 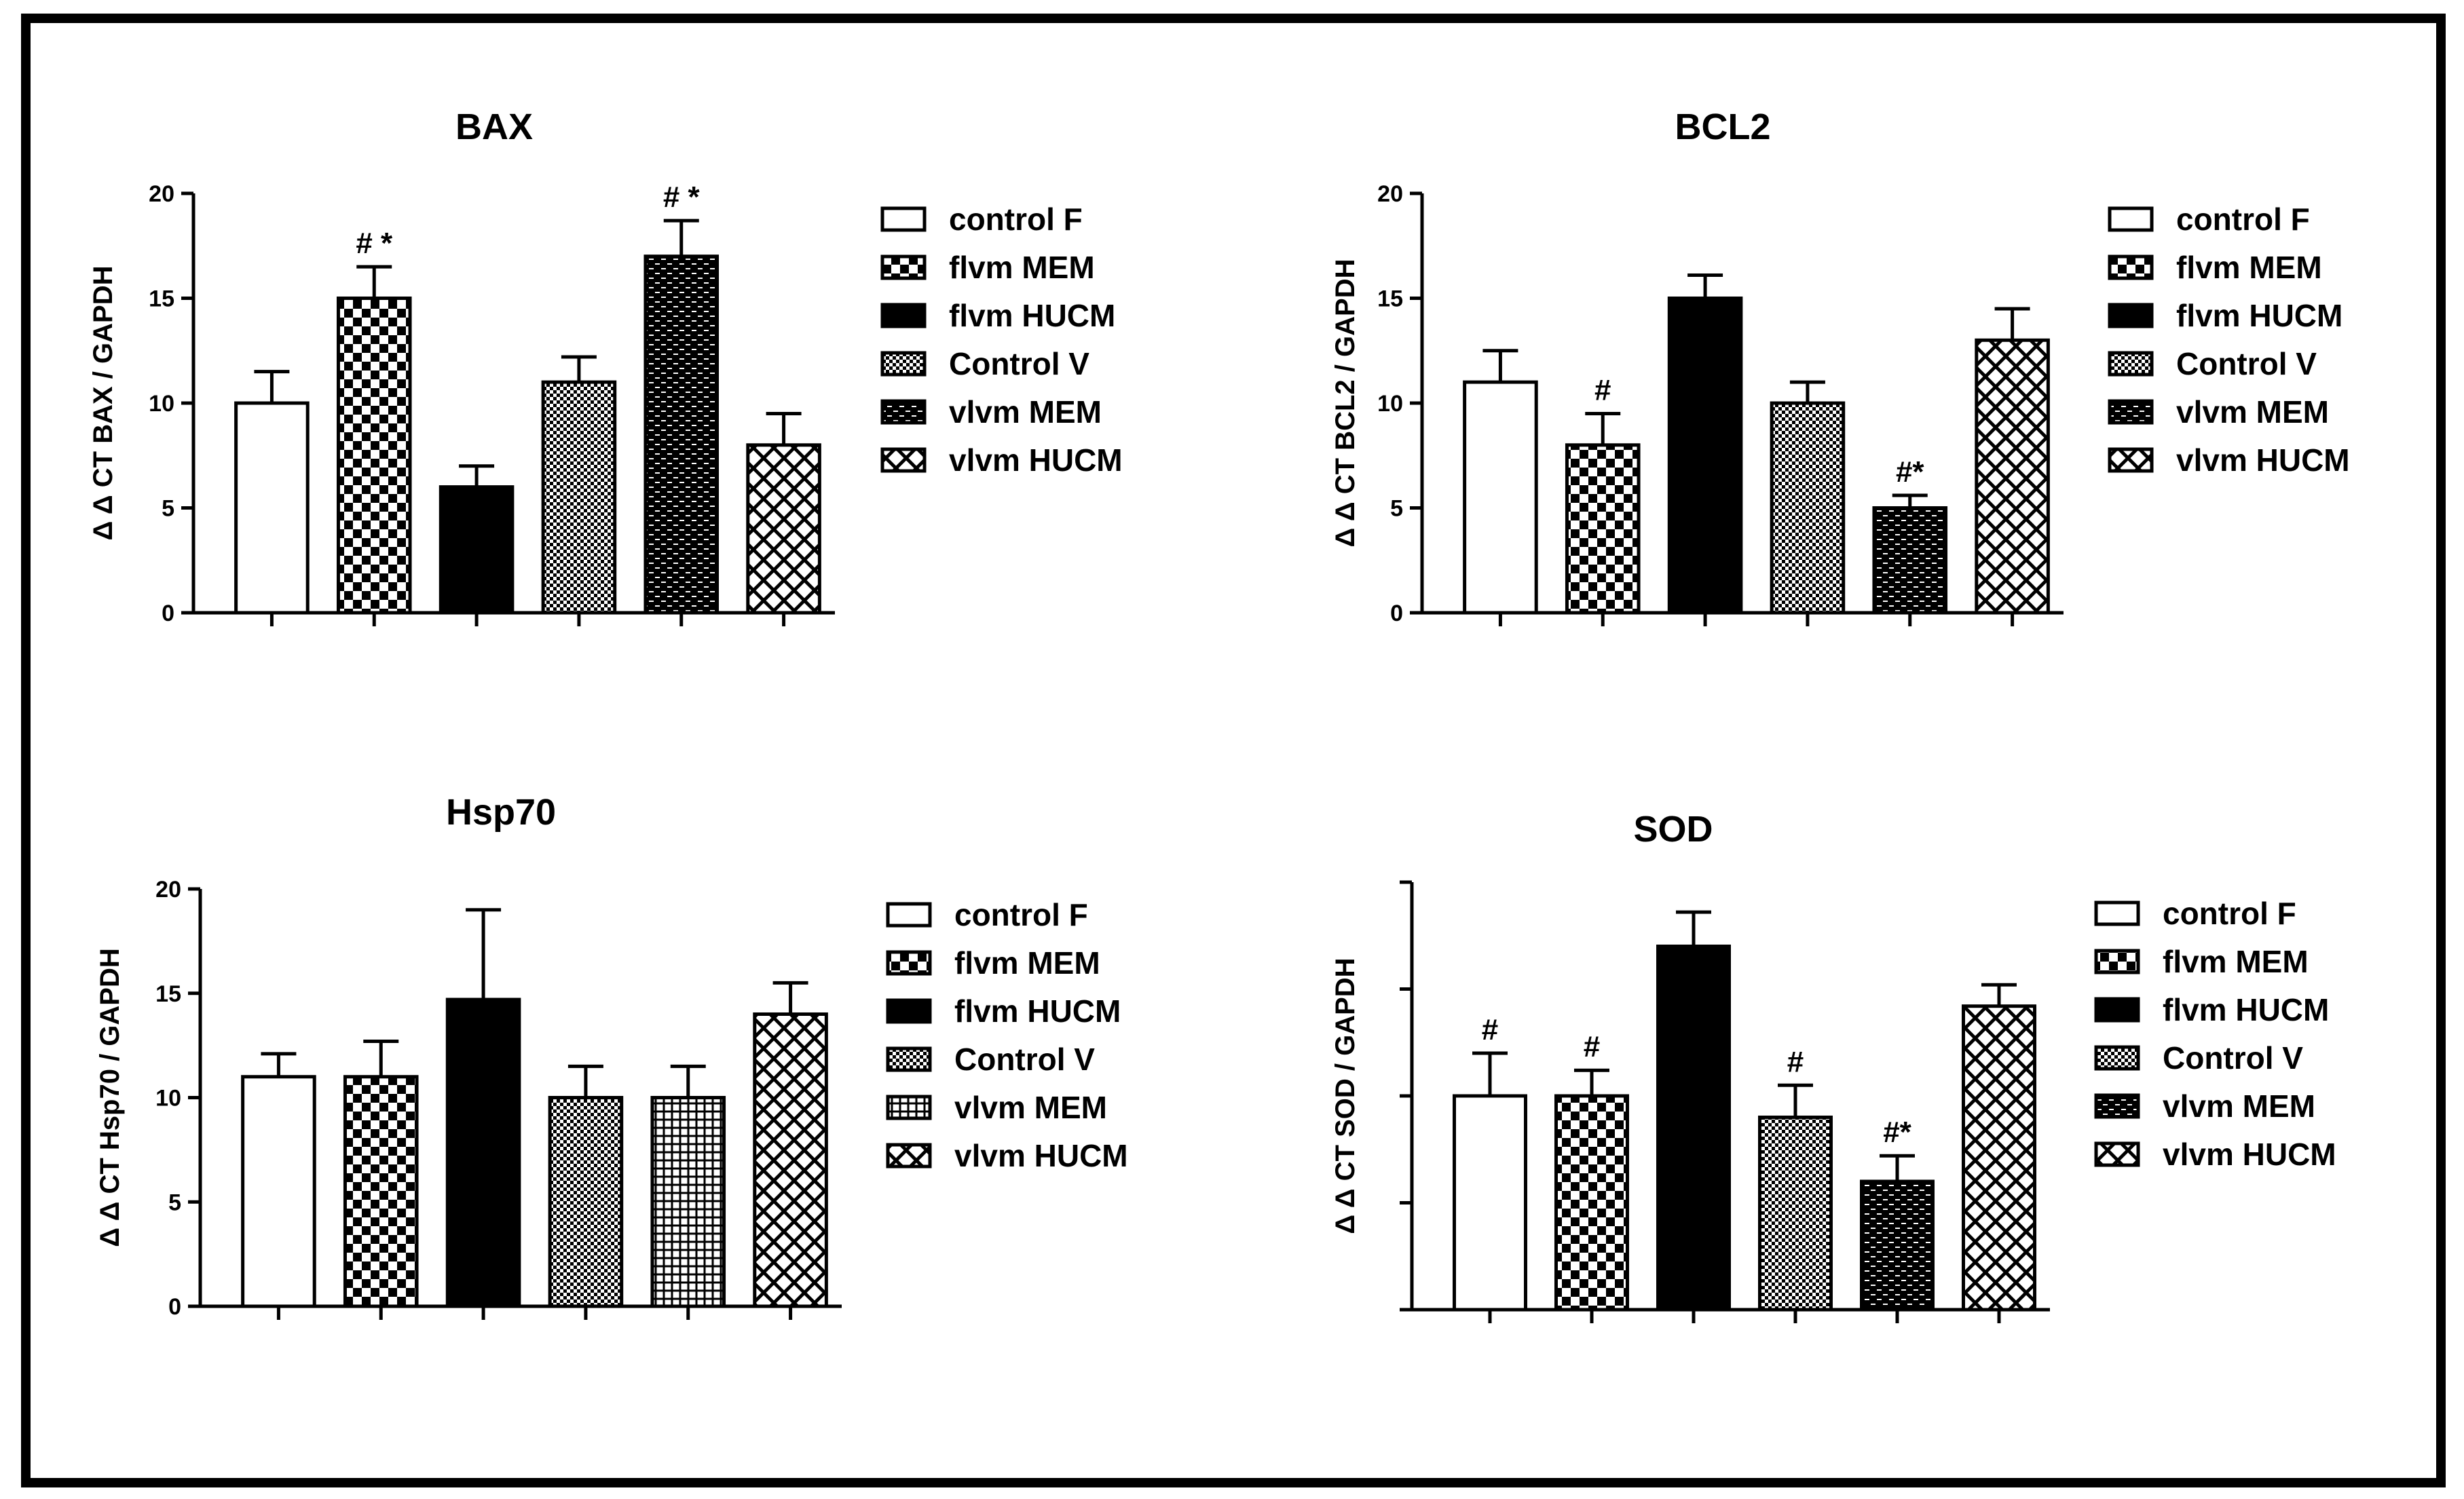 I want to click on y-axis-label: Δ Δ CT SOD / GAPDH, so click(x=1345, y=1095).